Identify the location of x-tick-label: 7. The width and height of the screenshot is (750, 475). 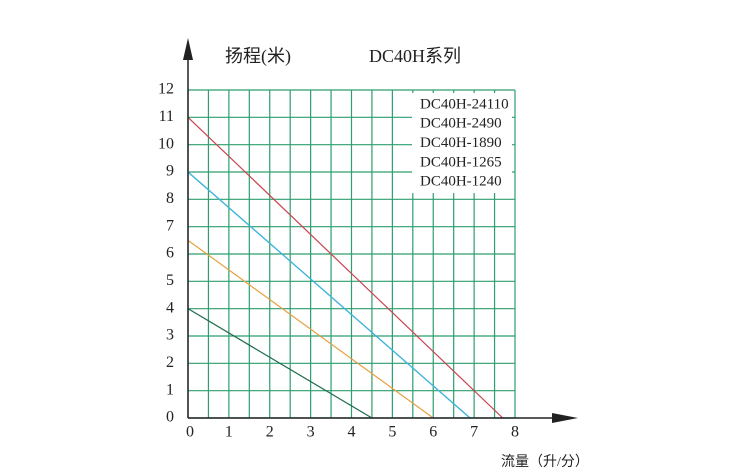
(474, 432).